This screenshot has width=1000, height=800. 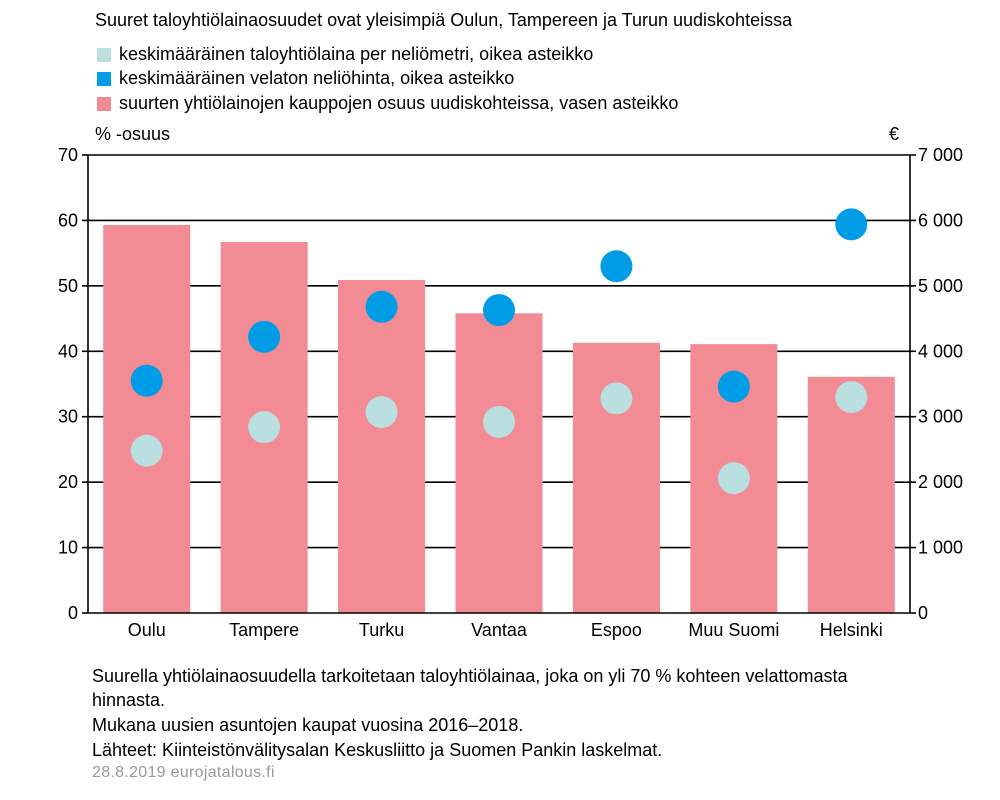 What do you see at coordinates (499, 421) in the screenshot?
I see `dot-loan-per-sqm-vantaa` at bounding box center [499, 421].